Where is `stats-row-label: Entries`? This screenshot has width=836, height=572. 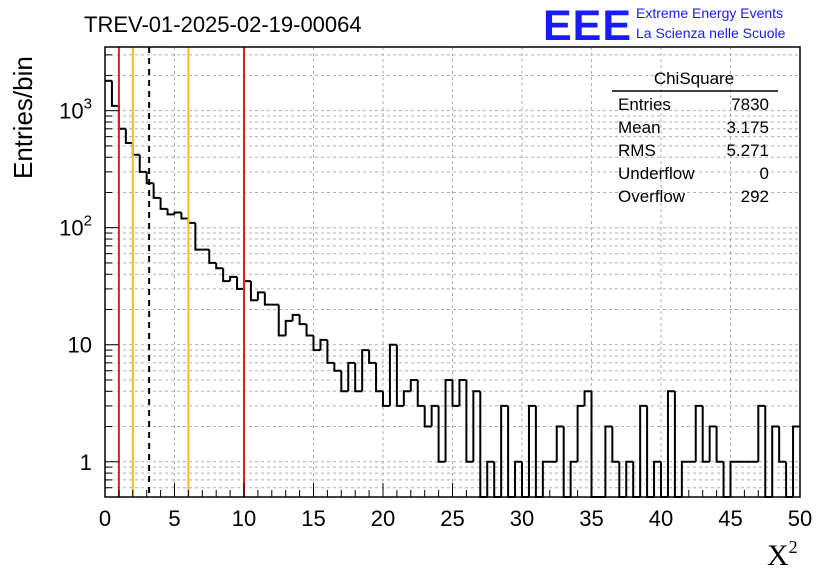 stats-row-label: Entries is located at coordinates (644, 104).